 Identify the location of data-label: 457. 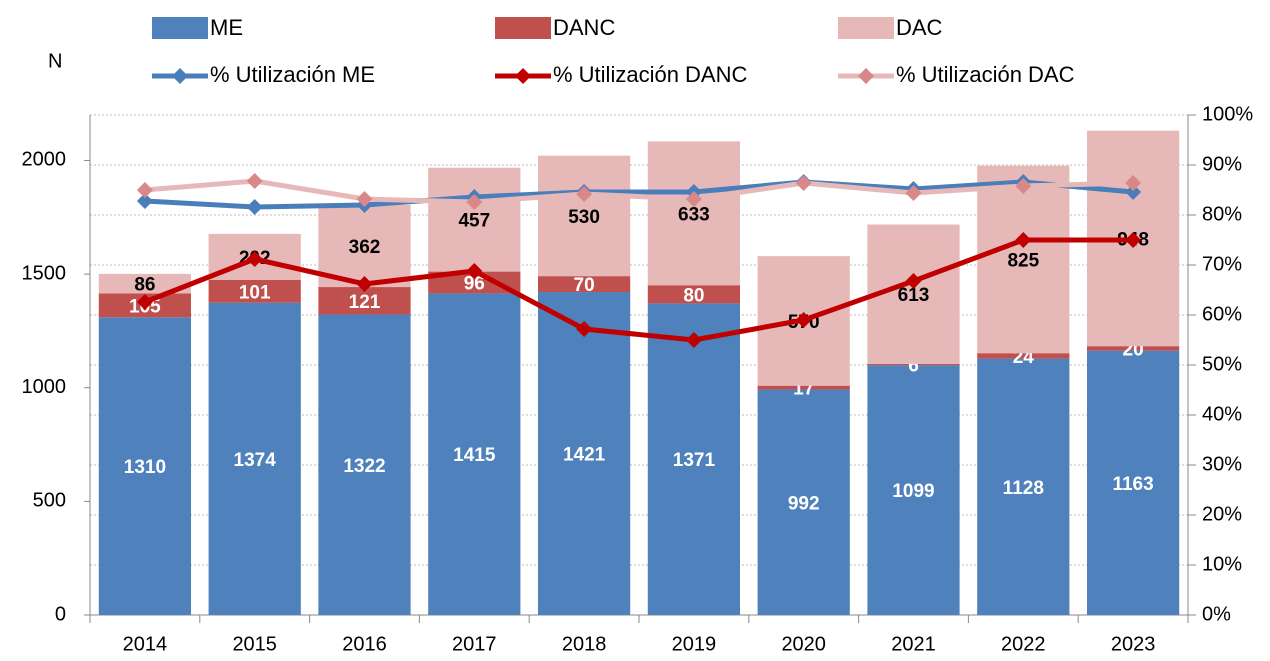
(474, 221).